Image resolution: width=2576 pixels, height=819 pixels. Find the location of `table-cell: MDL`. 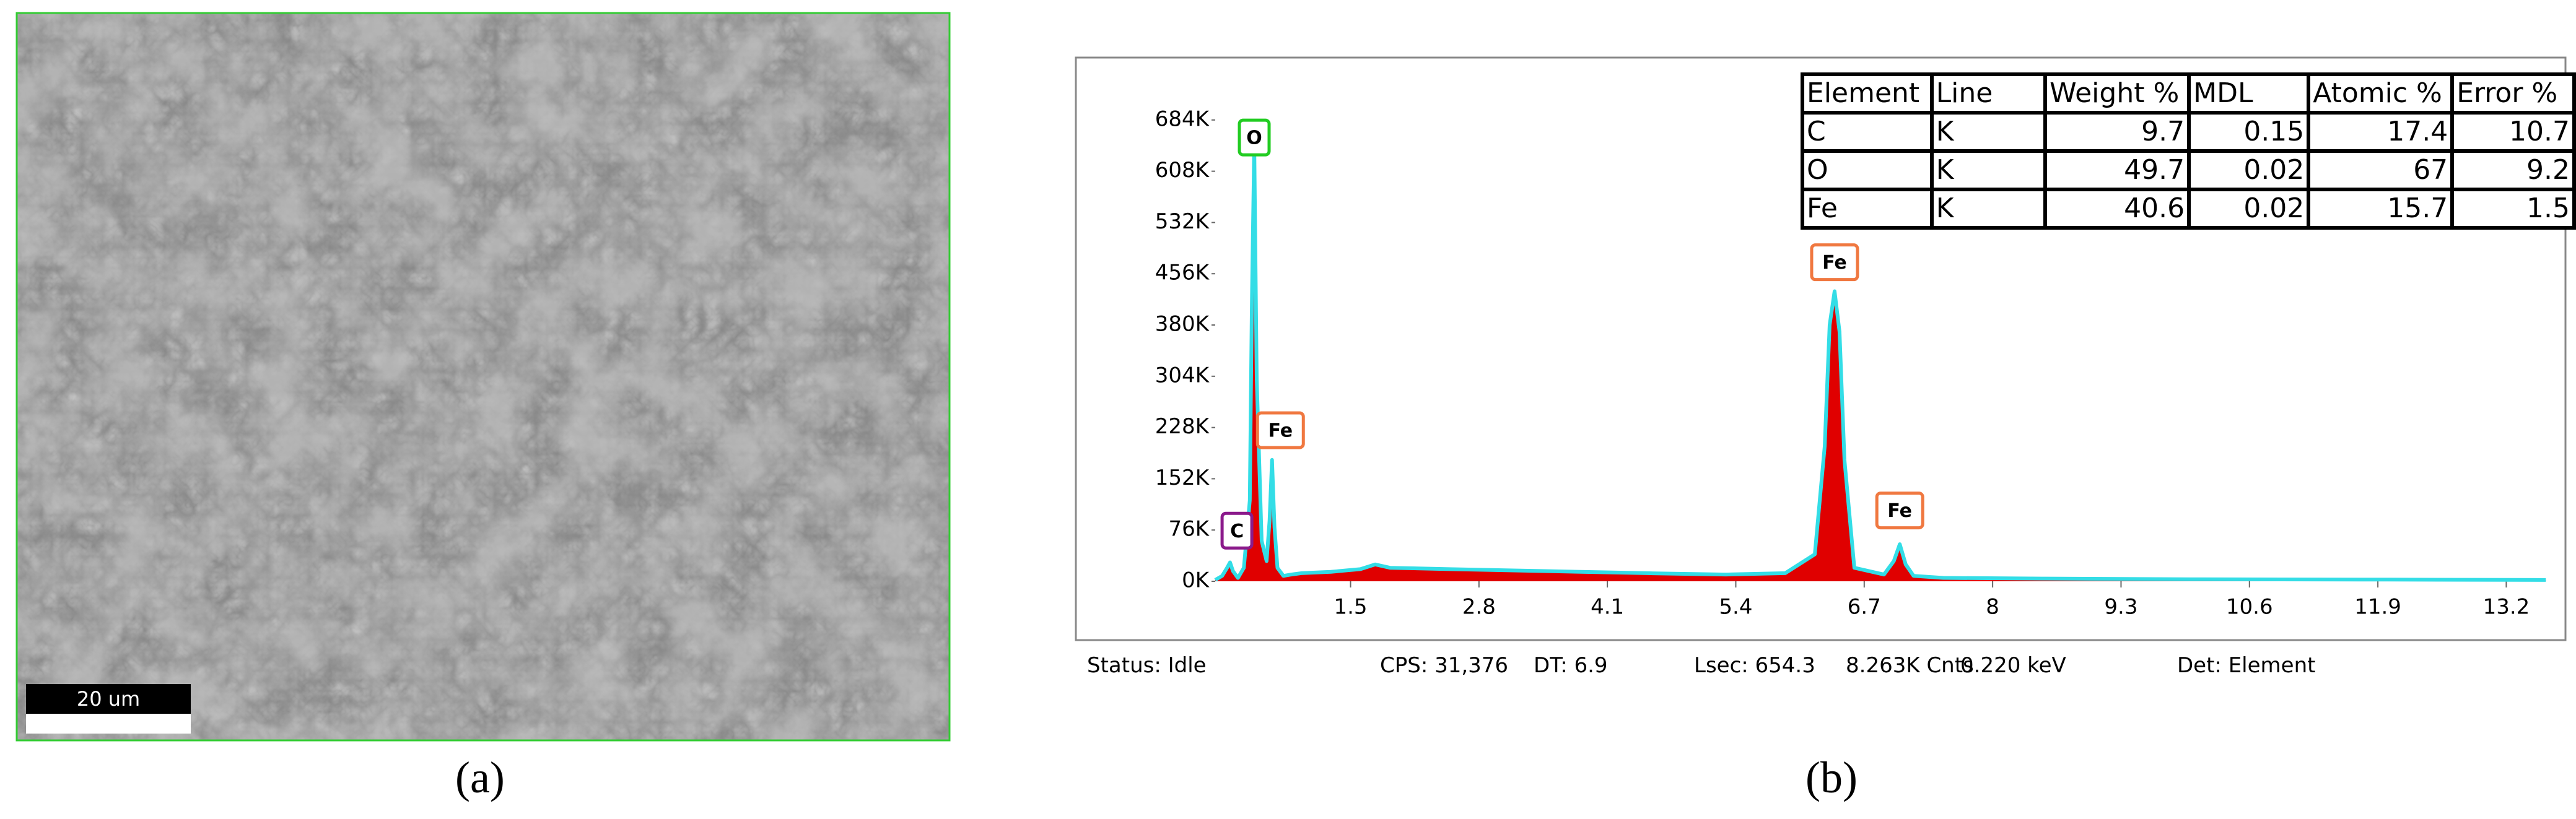

table-cell: MDL is located at coordinates (2249, 94).